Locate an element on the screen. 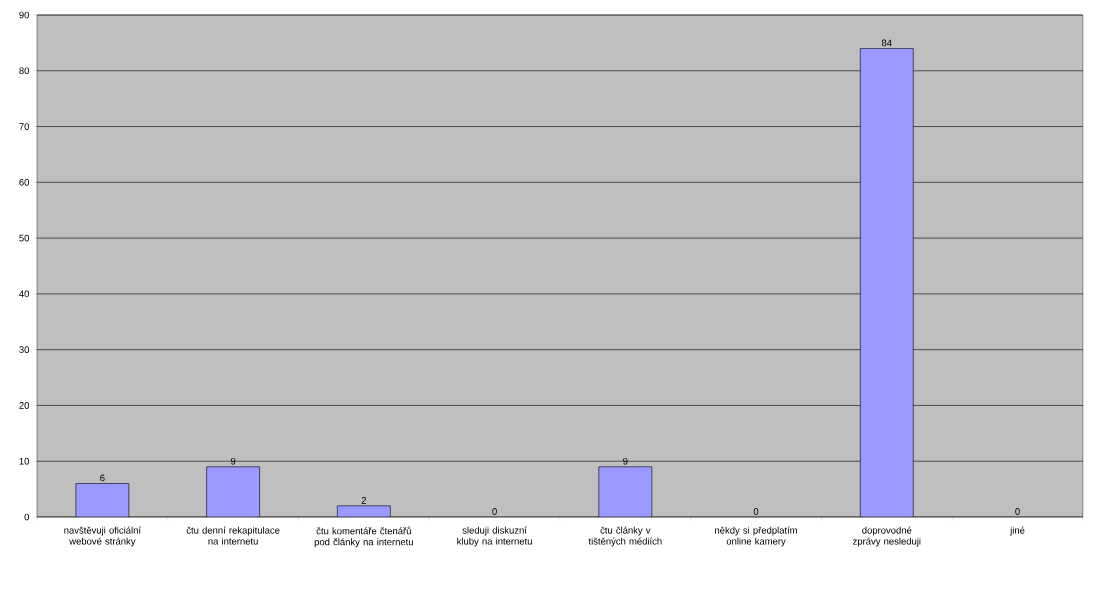  data-label: 6 is located at coordinates (102, 478).